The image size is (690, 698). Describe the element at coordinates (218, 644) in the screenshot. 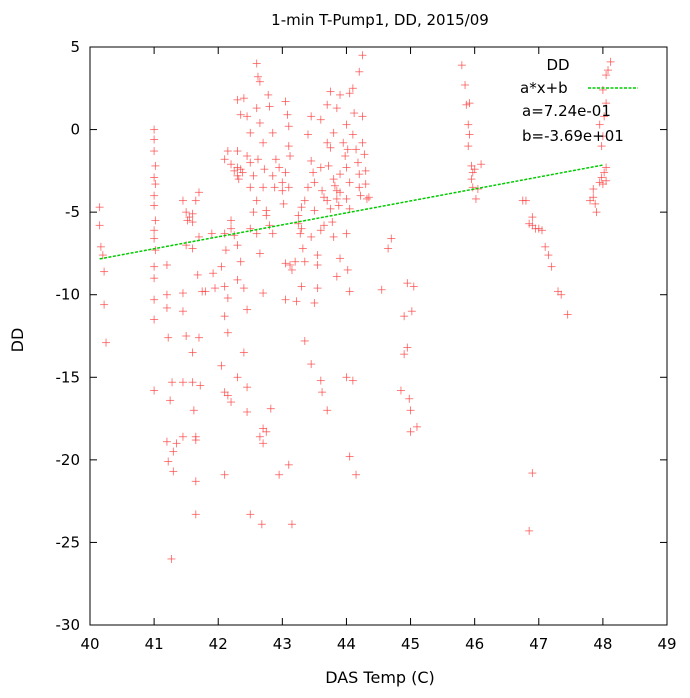

I see `x-tick-label: 42` at that location.